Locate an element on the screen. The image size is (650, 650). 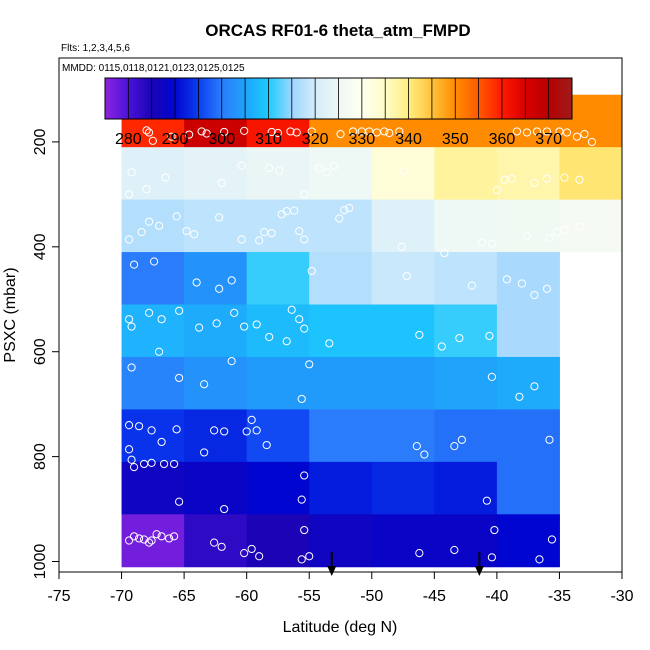
x-axis-label: Latitude (deg N) is located at coordinates (340, 627).